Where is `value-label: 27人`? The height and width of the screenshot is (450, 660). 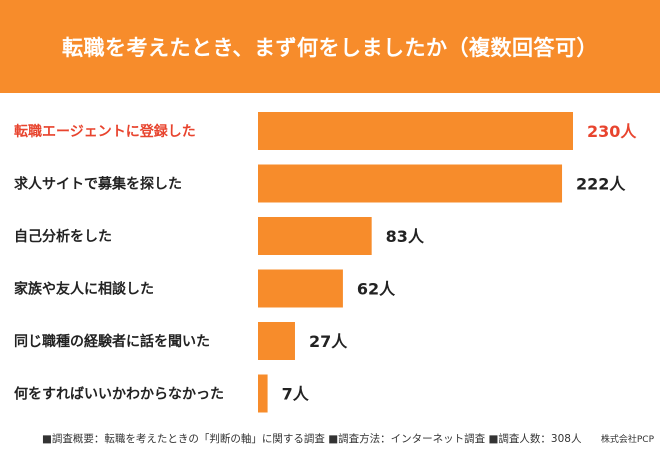
value-label: 27人 is located at coordinates (328, 341).